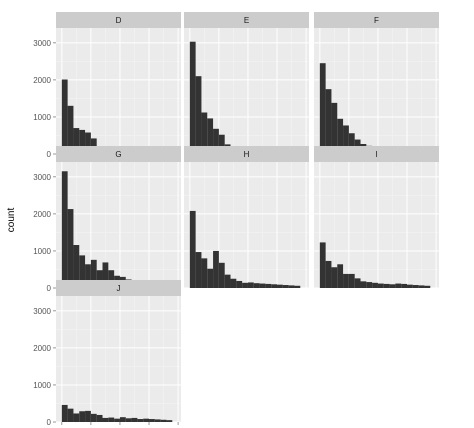  I want to click on facet-panel-f: F, so click(376, 83).